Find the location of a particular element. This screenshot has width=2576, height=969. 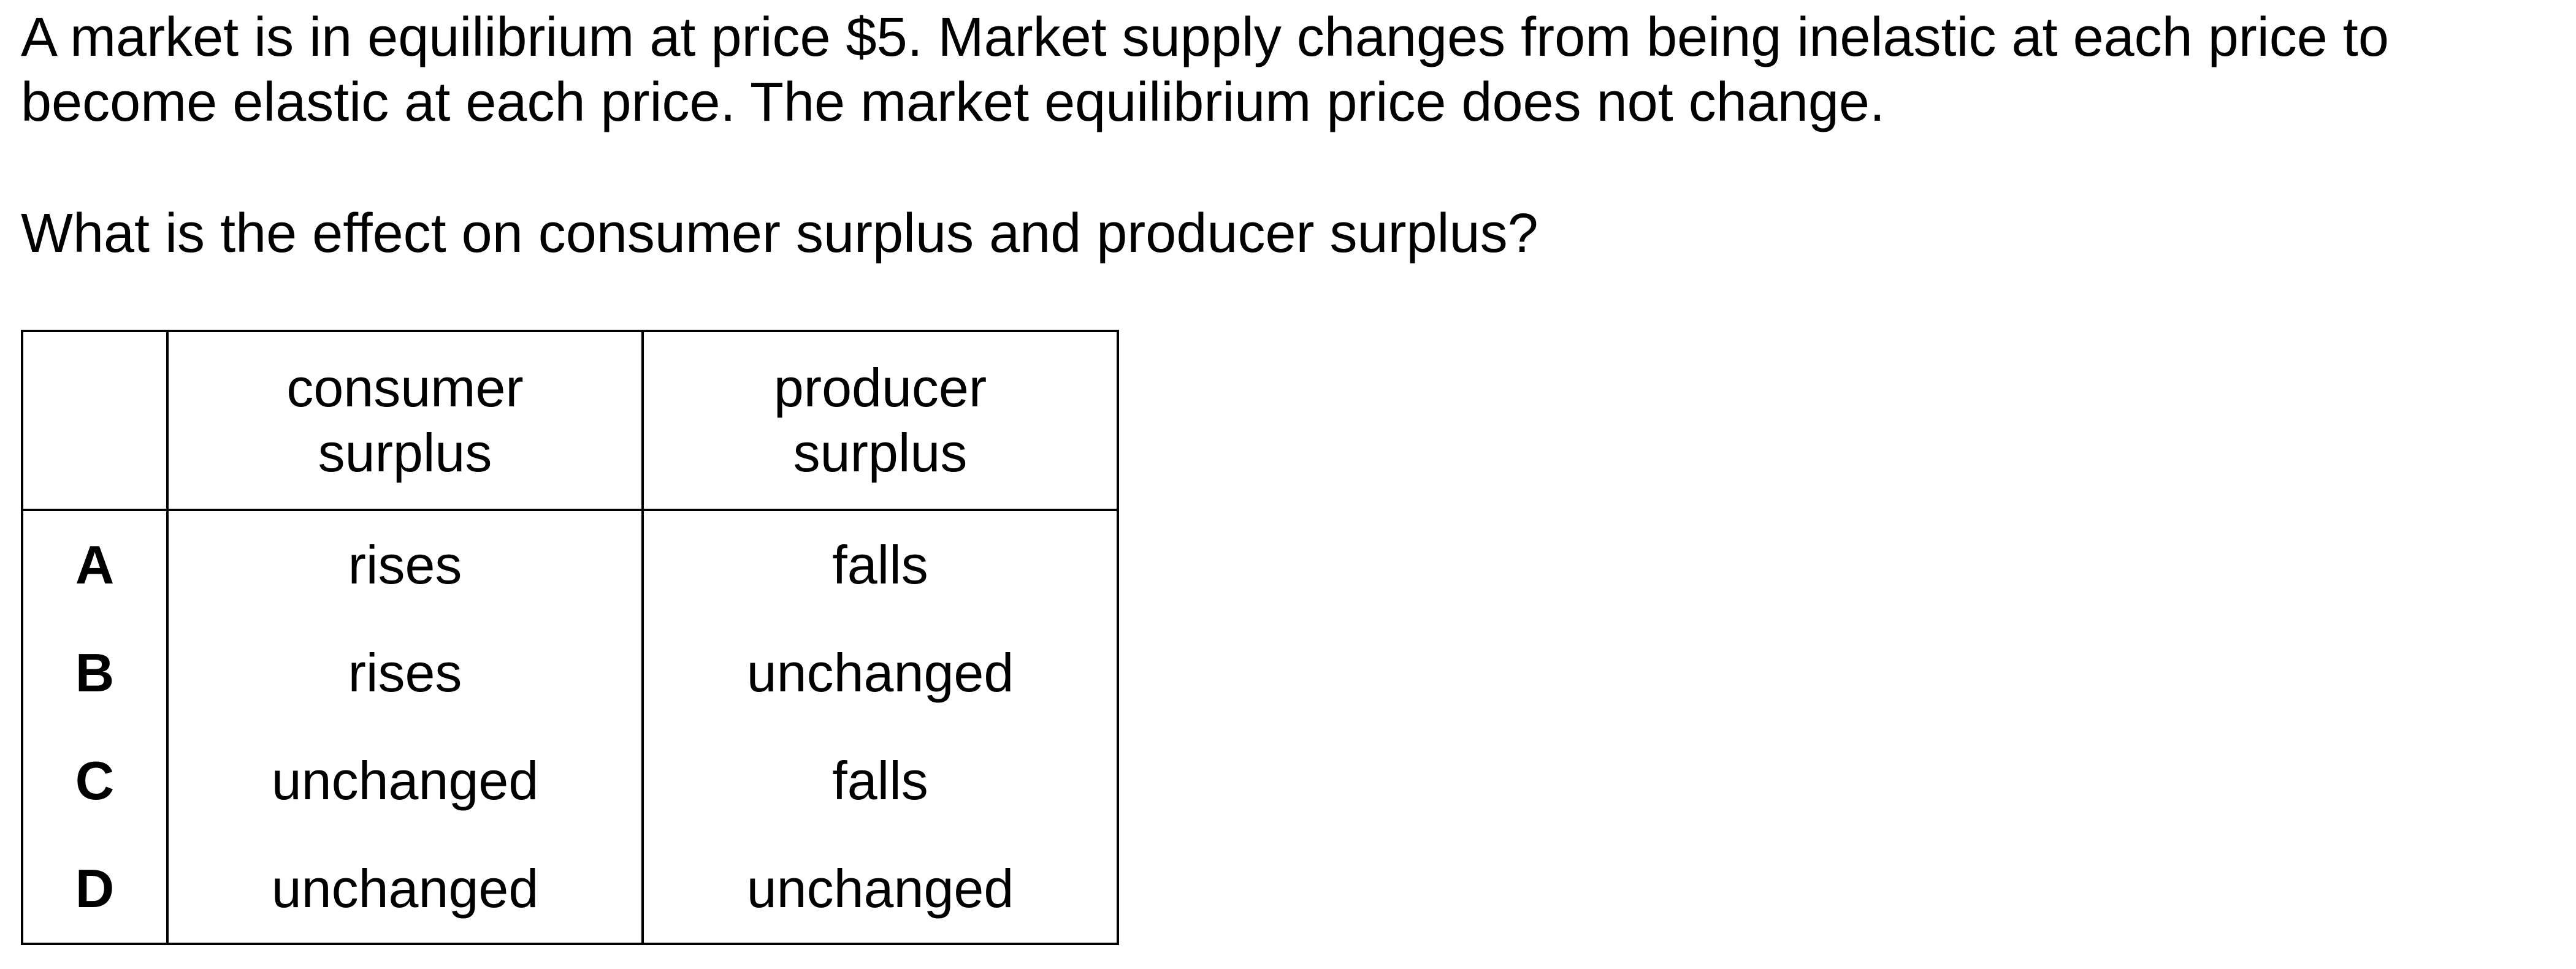

option-row-d: D unchanged unchanged is located at coordinates (570, 890).